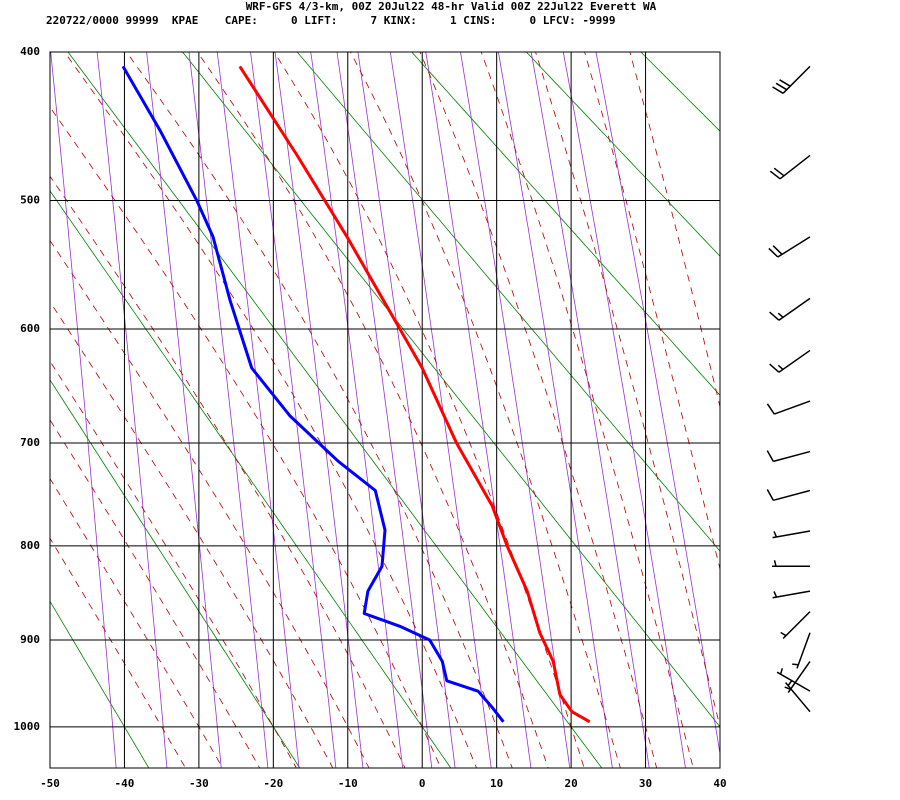 The image size is (900, 800). What do you see at coordinates (645, 783) in the screenshot?
I see `x-tick-label: 30` at bounding box center [645, 783].